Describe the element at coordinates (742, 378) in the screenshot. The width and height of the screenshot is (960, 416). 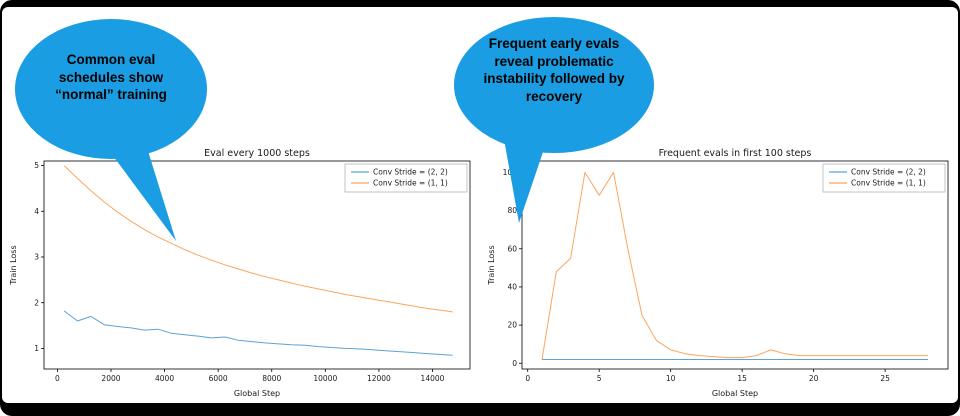
I see `x-tick-label: 15` at that location.